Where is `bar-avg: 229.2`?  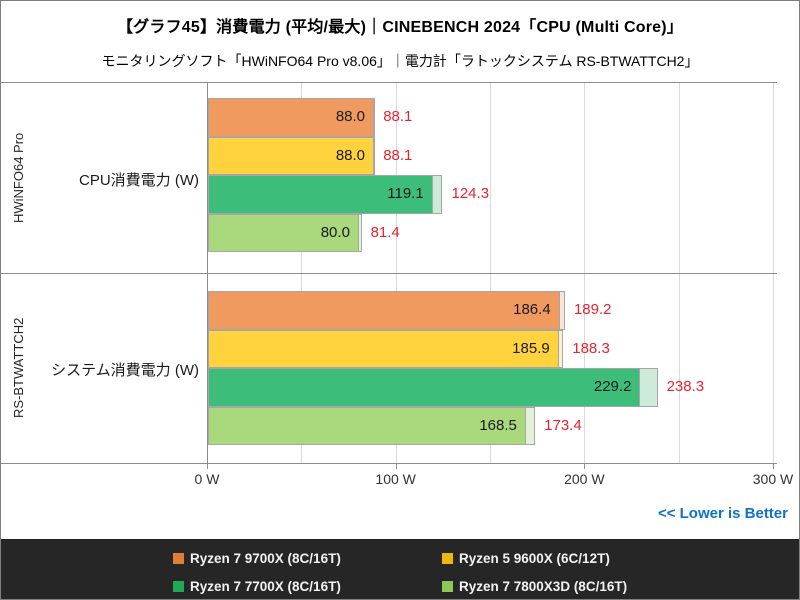
bar-avg: 229.2 is located at coordinates (424, 387).